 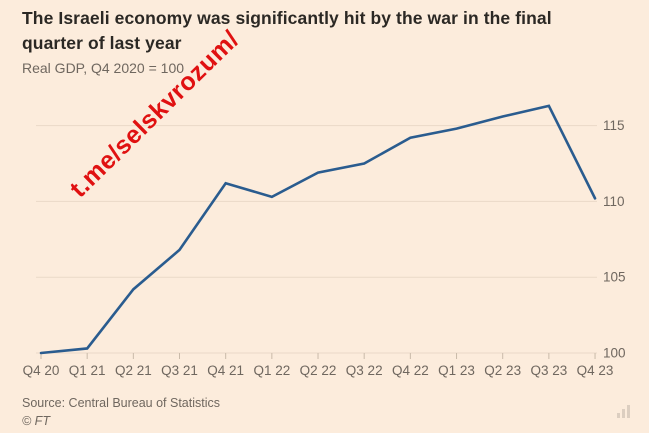 What do you see at coordinates (502, 370) in the screenshot?
I see `x-axis-label: Q2 23` at bounding box center [502, 370].